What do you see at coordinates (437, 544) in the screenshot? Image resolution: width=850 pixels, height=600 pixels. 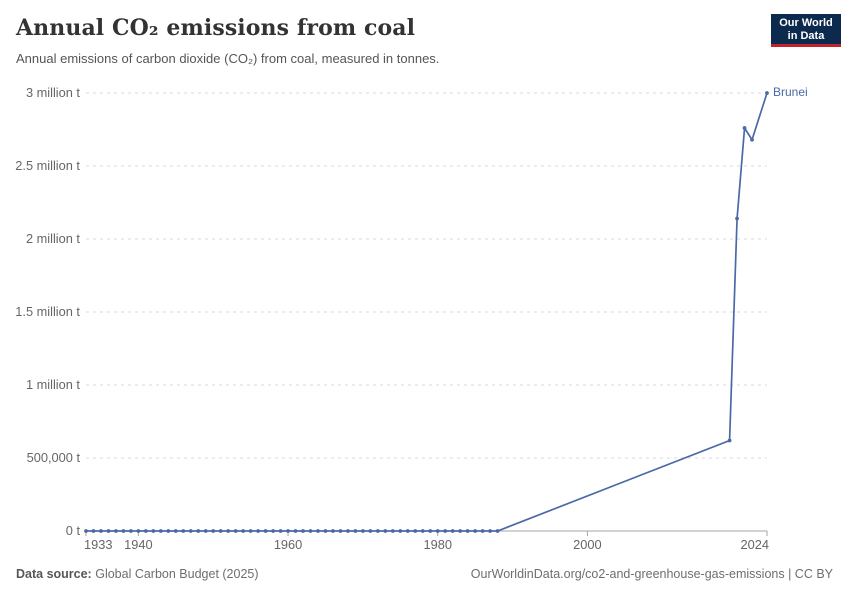 I see `x-axis-tick-label: 1980` at bounding box center [437, 544].